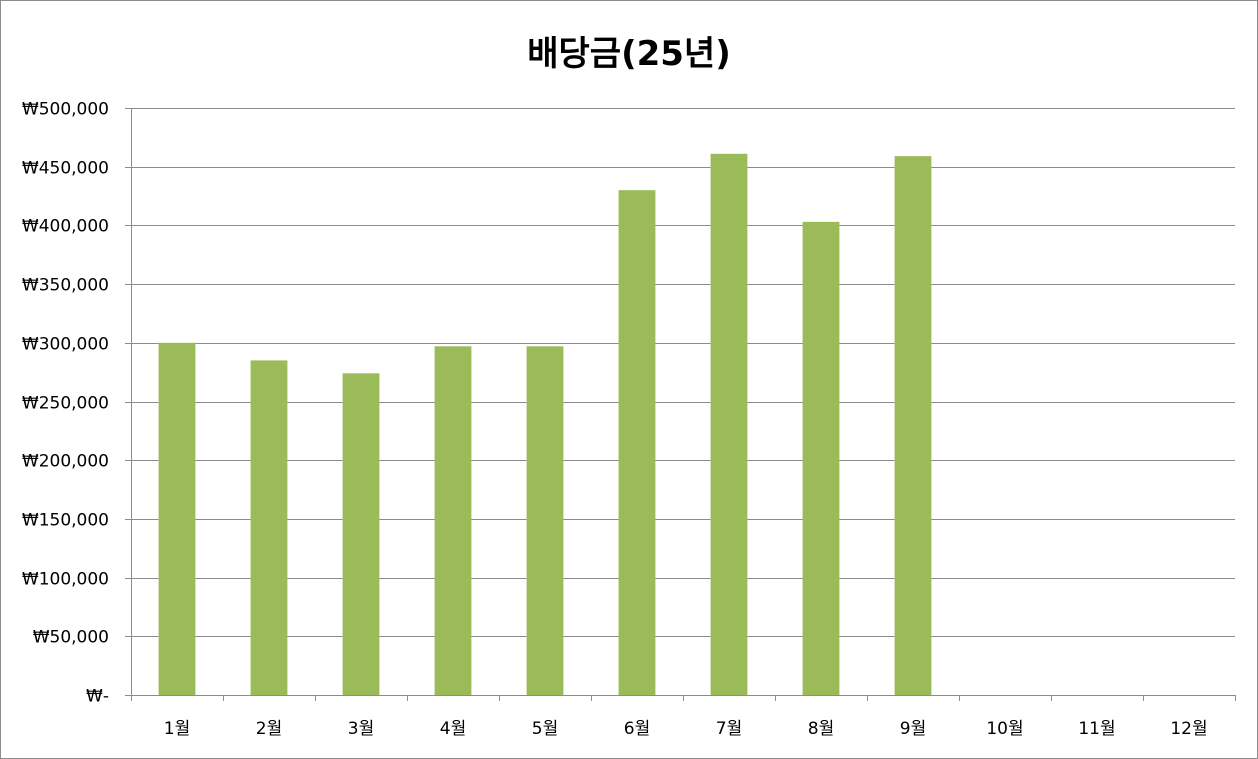  What do you see at coordinates (629, 54) in the screenshot?
I see `chart-title: 배당금(25년)` at bounding box center [629, 54].